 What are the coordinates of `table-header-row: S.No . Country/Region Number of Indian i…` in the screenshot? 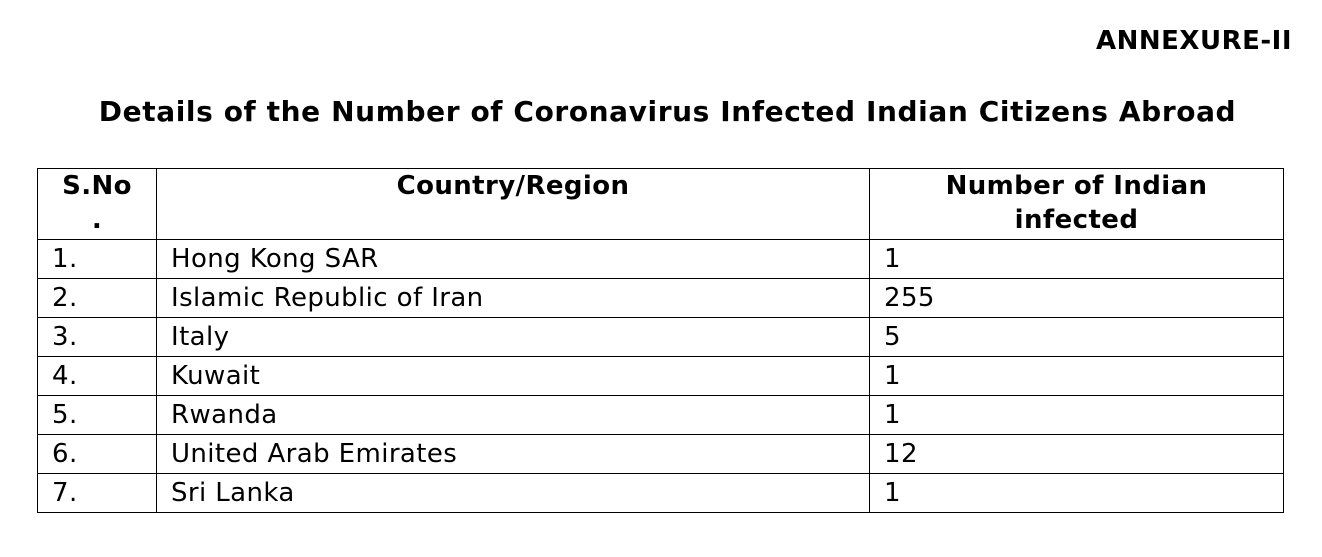 It's located at (660, 204).